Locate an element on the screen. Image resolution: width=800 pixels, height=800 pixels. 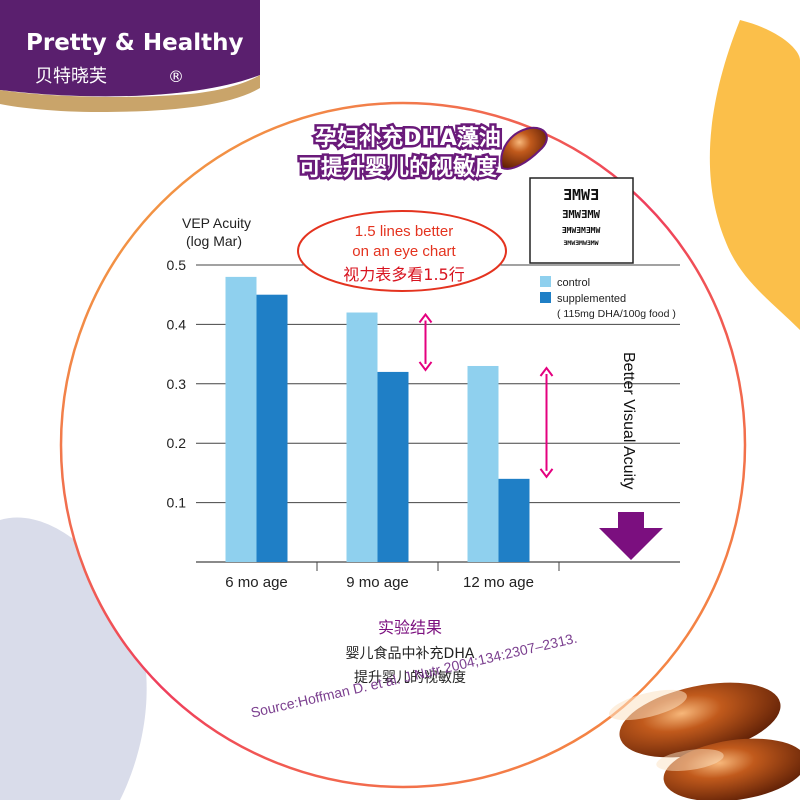
x-tick-label: 6 mo age is located at coordinates (256, 582).